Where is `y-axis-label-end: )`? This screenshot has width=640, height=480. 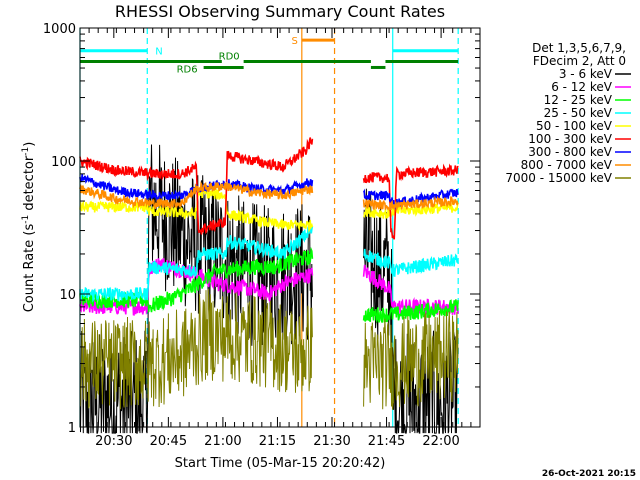
y-axis-label-end: ) is located at coordinates (29, 144).